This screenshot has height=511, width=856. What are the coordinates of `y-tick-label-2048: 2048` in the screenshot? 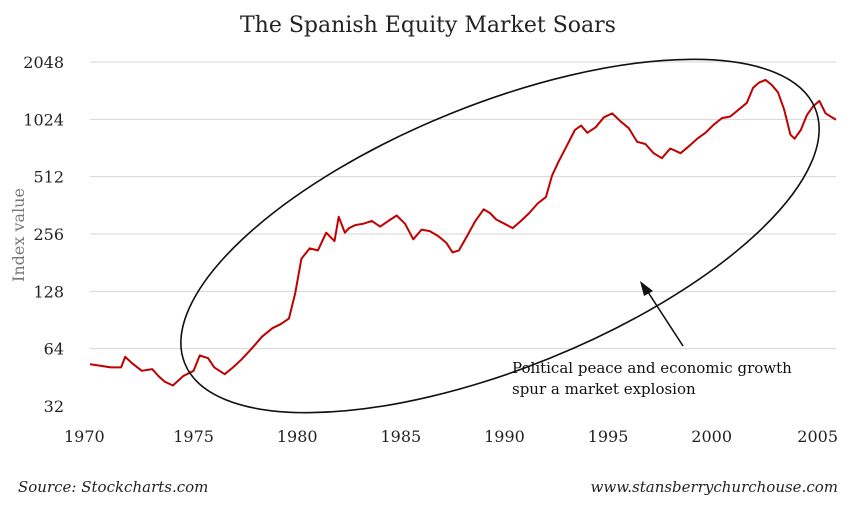 It's located at (43, 62).